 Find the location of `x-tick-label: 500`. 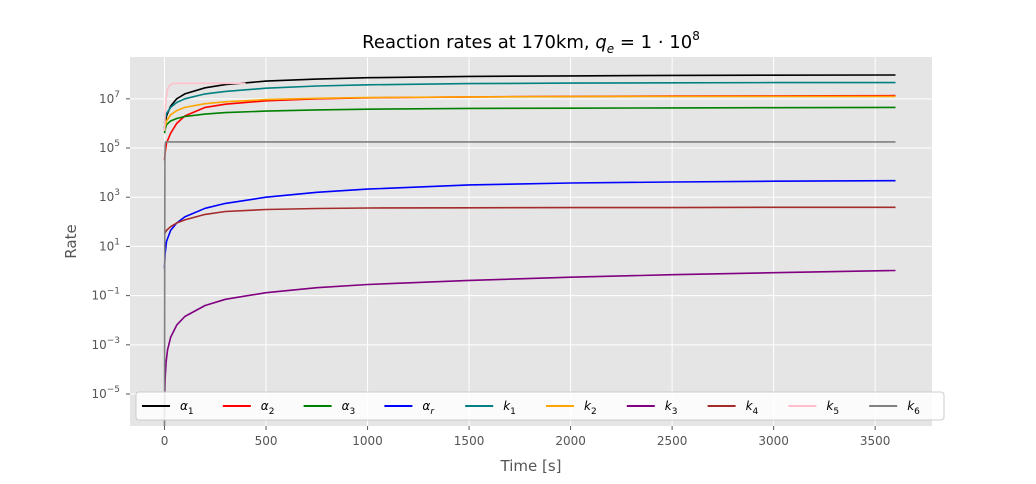

x-tick-label: 500 is located at coordinates (266, 441).